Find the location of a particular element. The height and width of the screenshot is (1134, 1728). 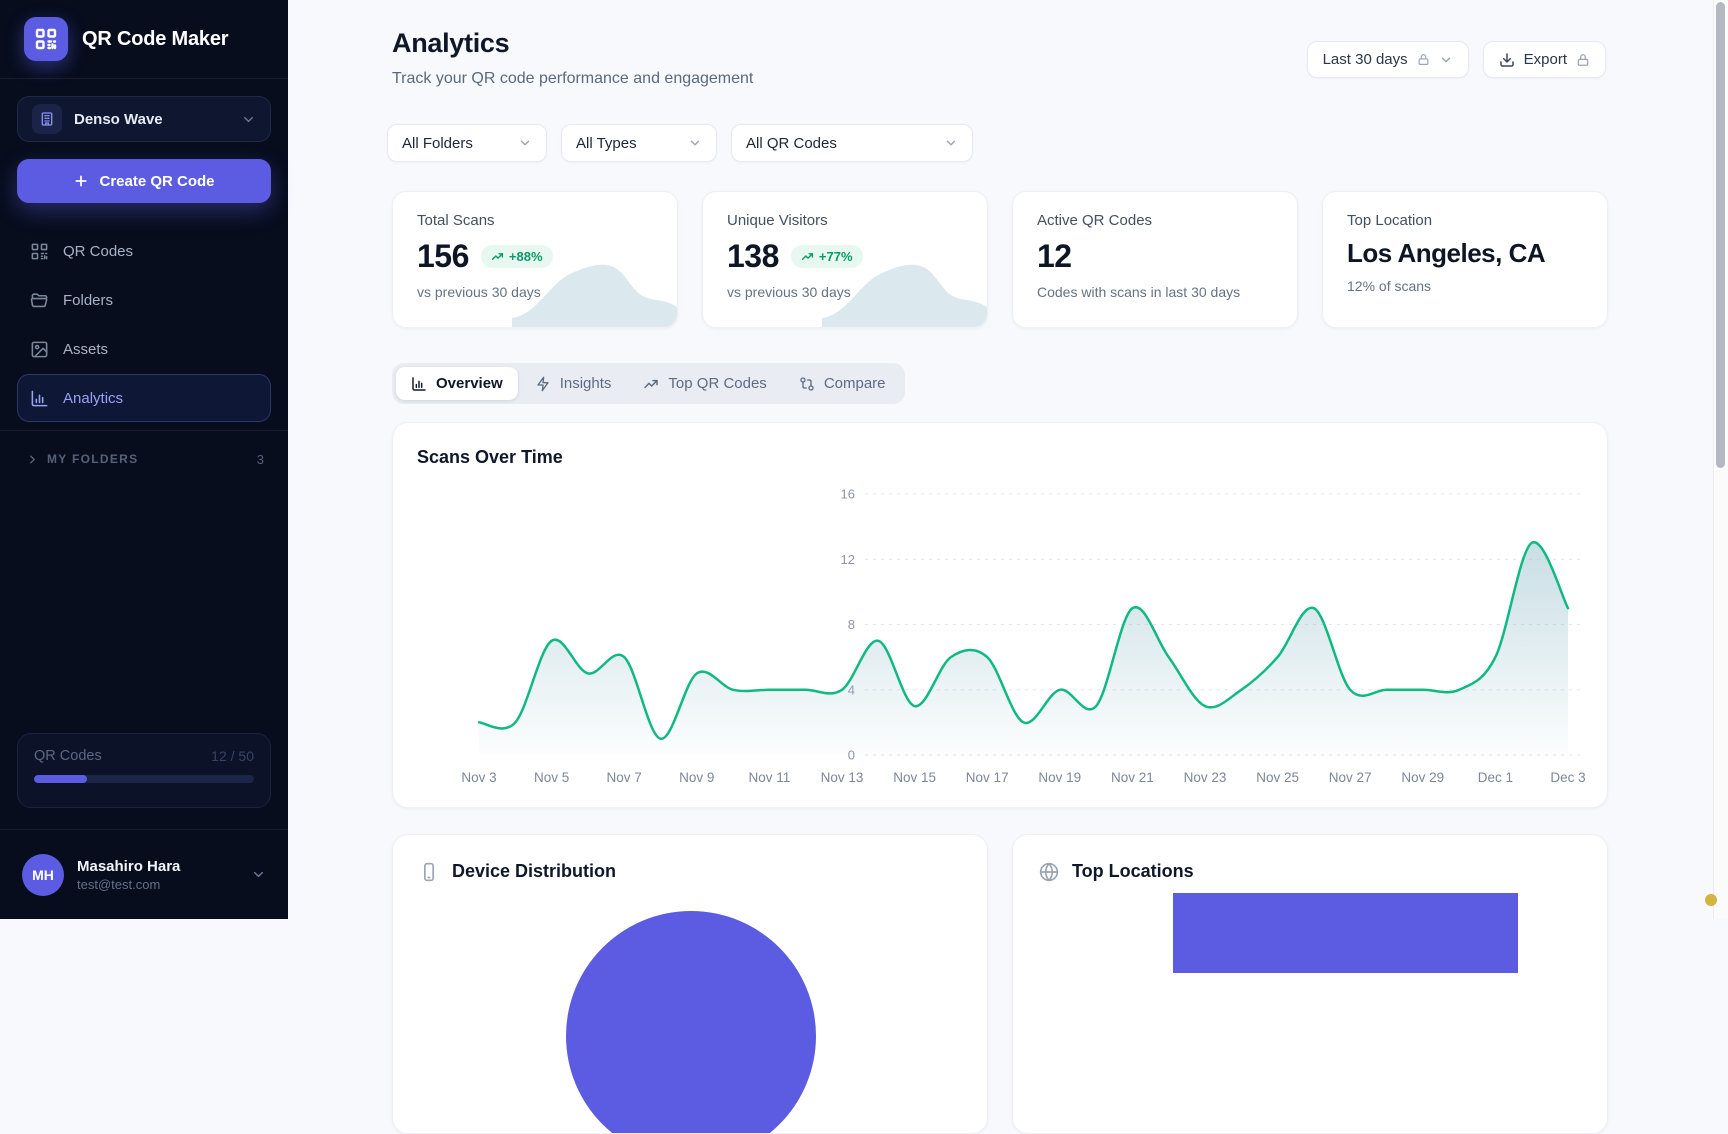

svg-text: Nov 25 is located at coordinates (1277, 777).